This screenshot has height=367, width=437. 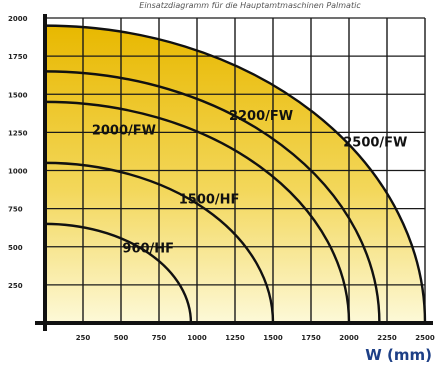 What do you see at coordinates (83, 338) in the screenshot?
I see `x-tick-label: 250` at bounding box center [83, 338].